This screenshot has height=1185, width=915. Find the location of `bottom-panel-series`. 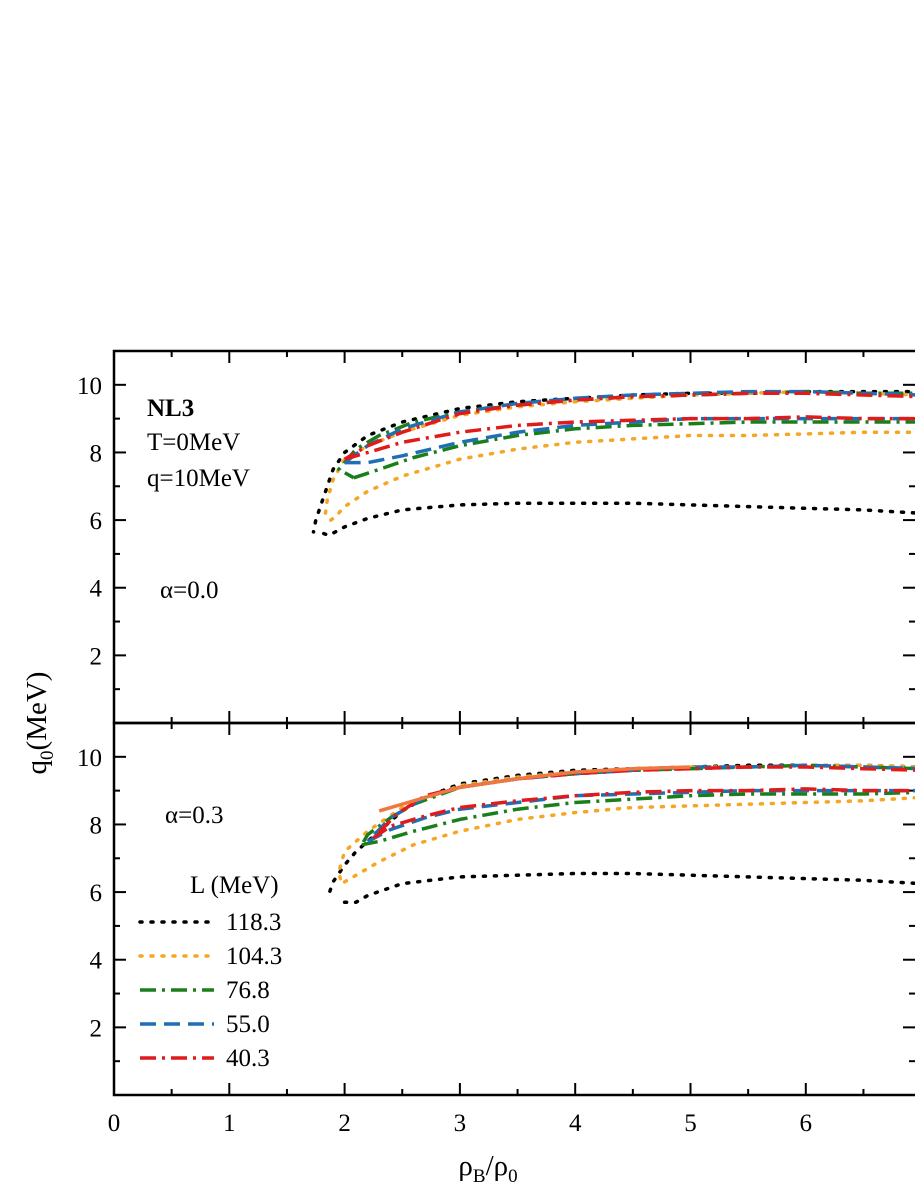

bottom-panel-series is located at coordinates (621, 833).